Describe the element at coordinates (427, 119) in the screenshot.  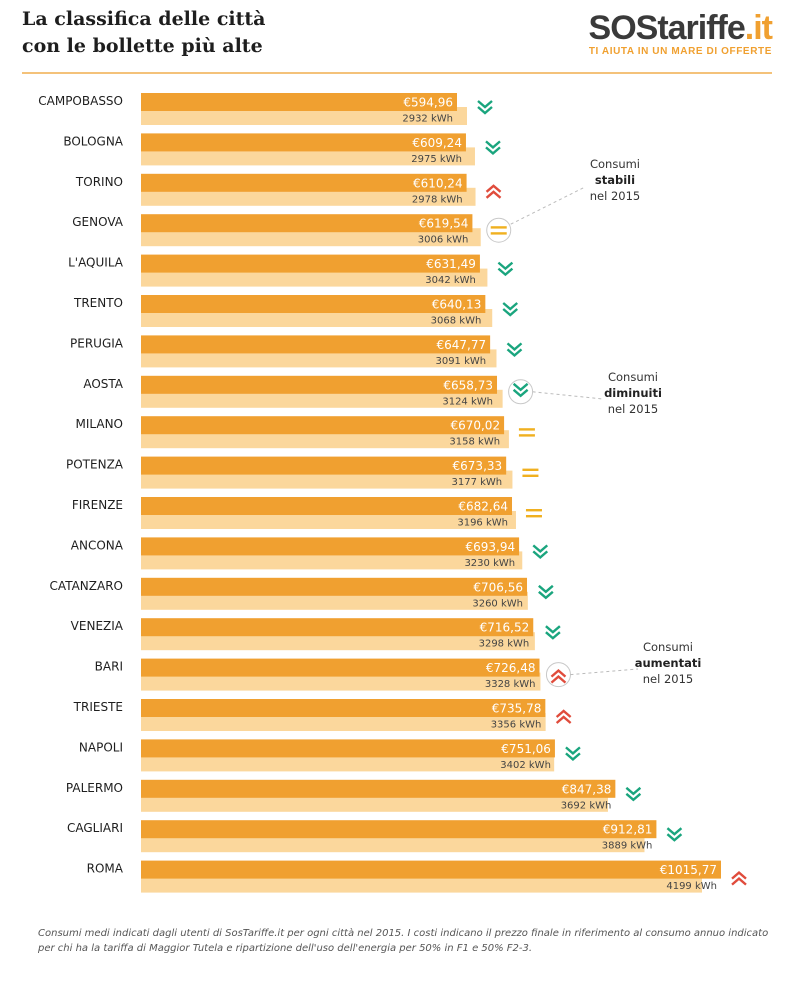
I see `kwh-value-label: 2932 kWh` at that location.